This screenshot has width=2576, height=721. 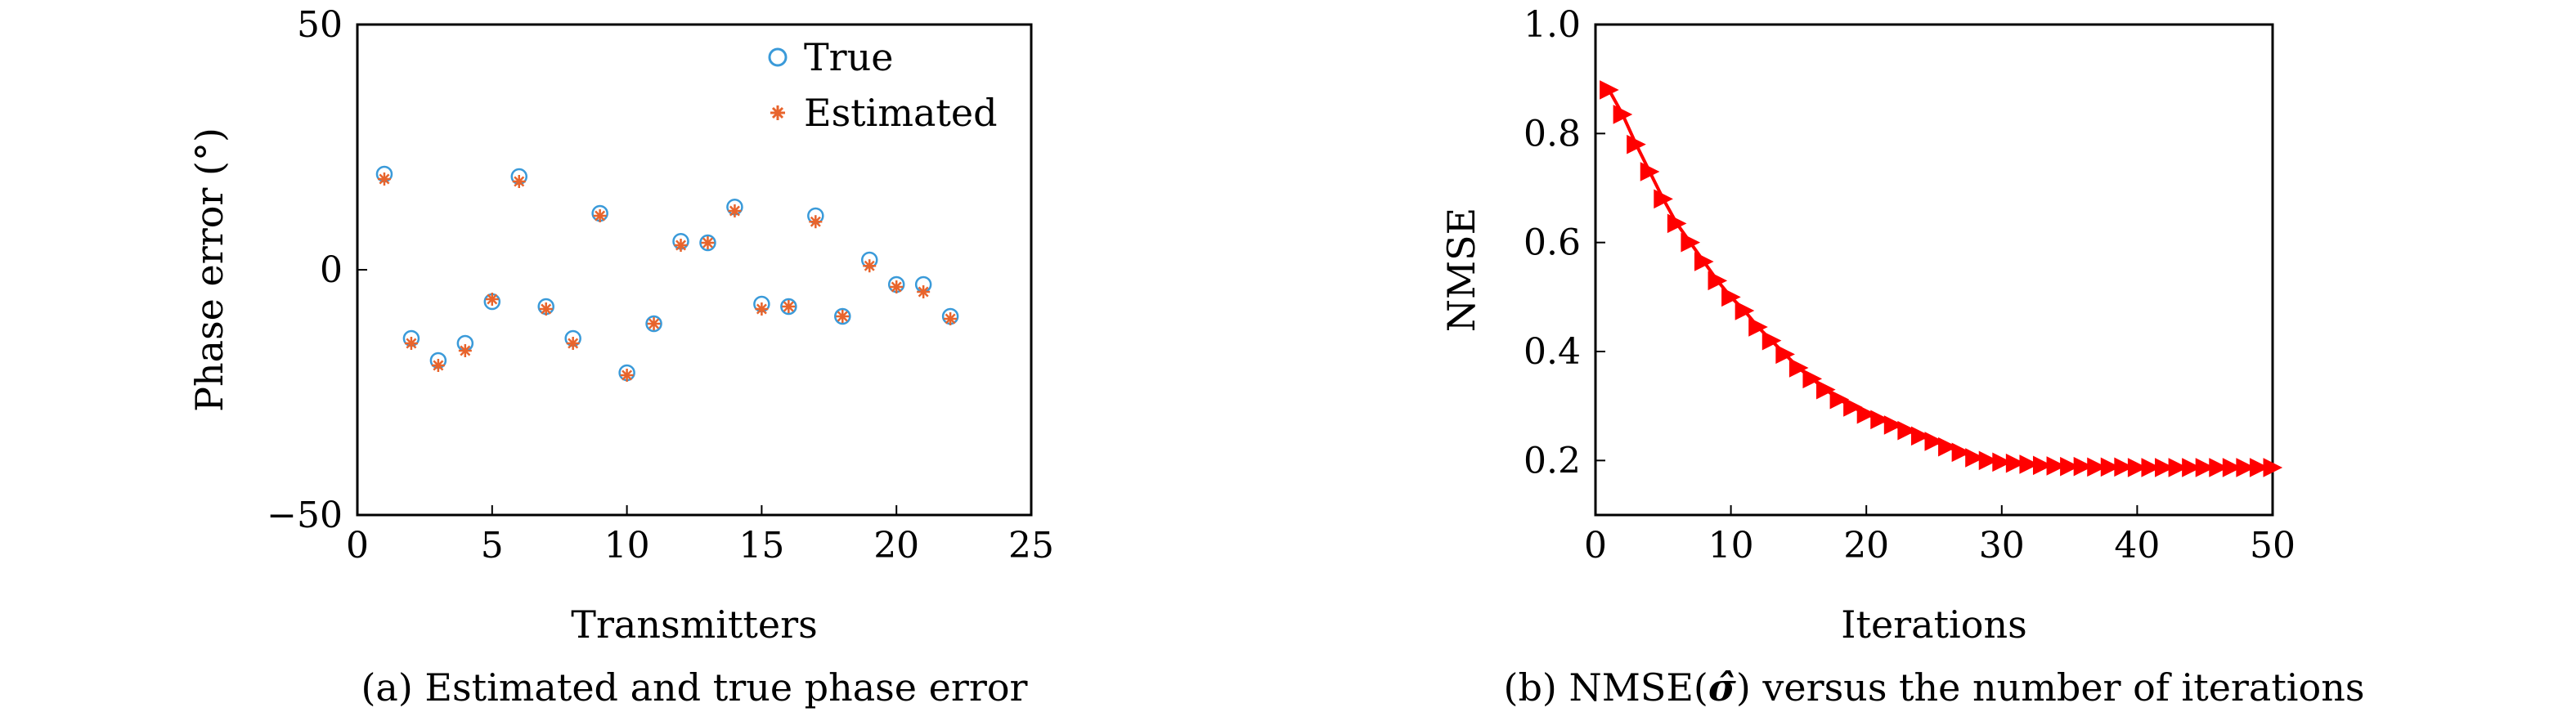 What do you see at coordinates (331, 270) in the screenshot?
I see `plot-a-ytick-label: 0` at bounding box center [331, 270].